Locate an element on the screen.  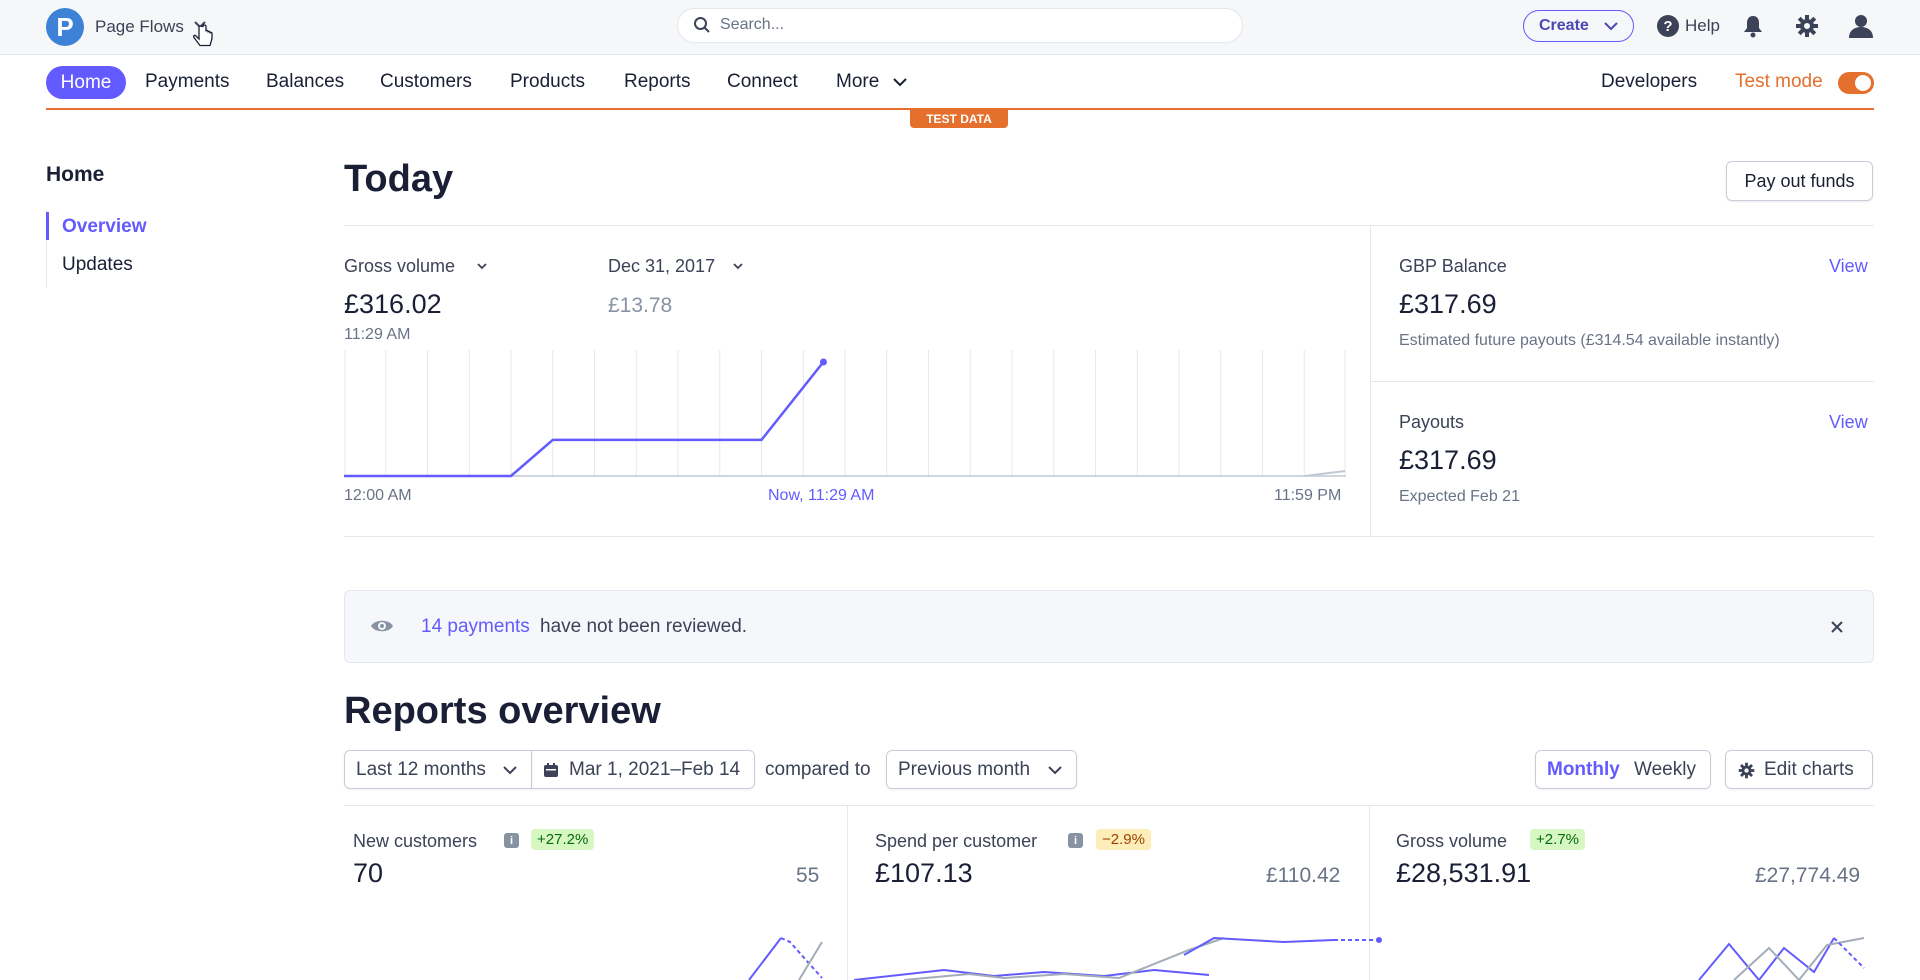
compared-to-label: compared to is located at coordinates (818, 769).